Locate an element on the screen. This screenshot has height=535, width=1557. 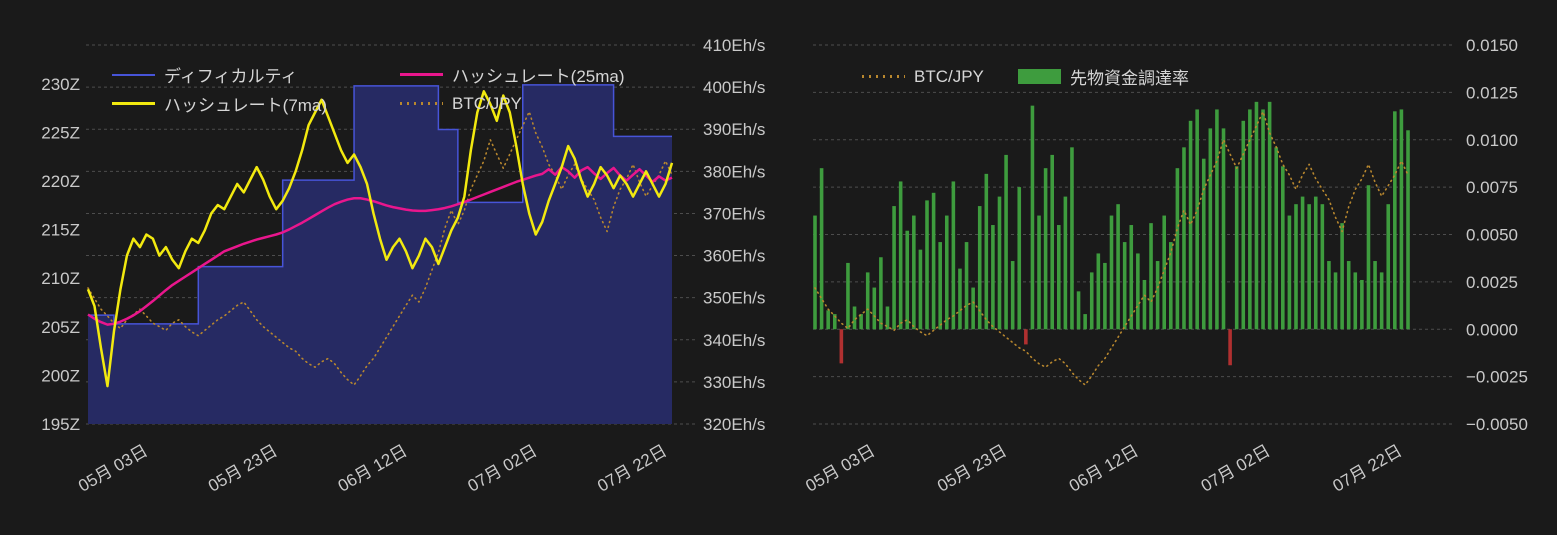
right-axis-tick-label: 320Eh/s is located at coordinates (734, 424).